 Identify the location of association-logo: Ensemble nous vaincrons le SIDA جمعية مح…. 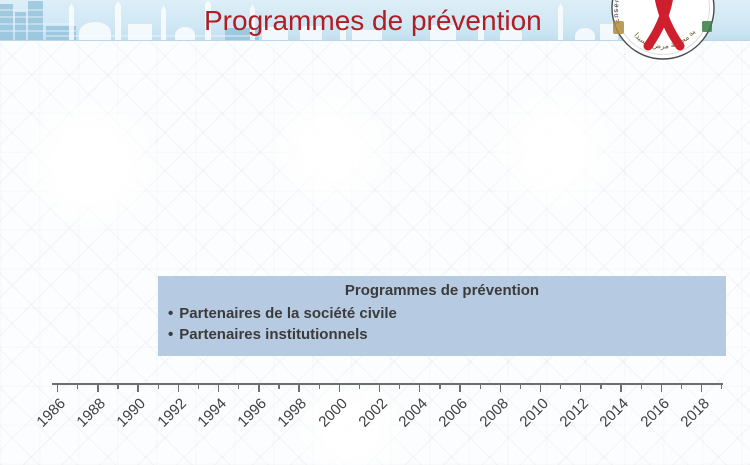
(662, 30).